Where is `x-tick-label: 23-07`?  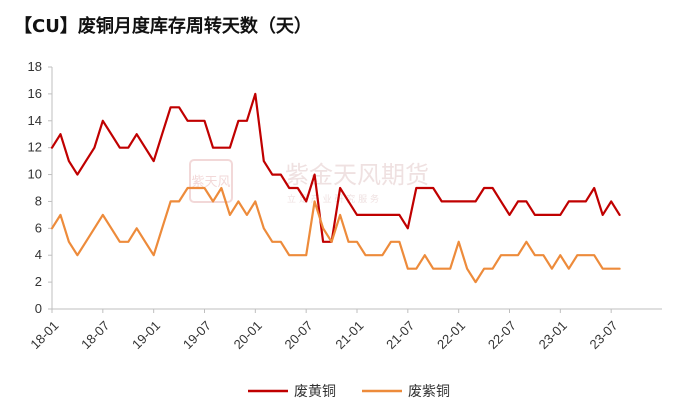
x-tick-label: 23-07 is located at coordinates (604, 335).